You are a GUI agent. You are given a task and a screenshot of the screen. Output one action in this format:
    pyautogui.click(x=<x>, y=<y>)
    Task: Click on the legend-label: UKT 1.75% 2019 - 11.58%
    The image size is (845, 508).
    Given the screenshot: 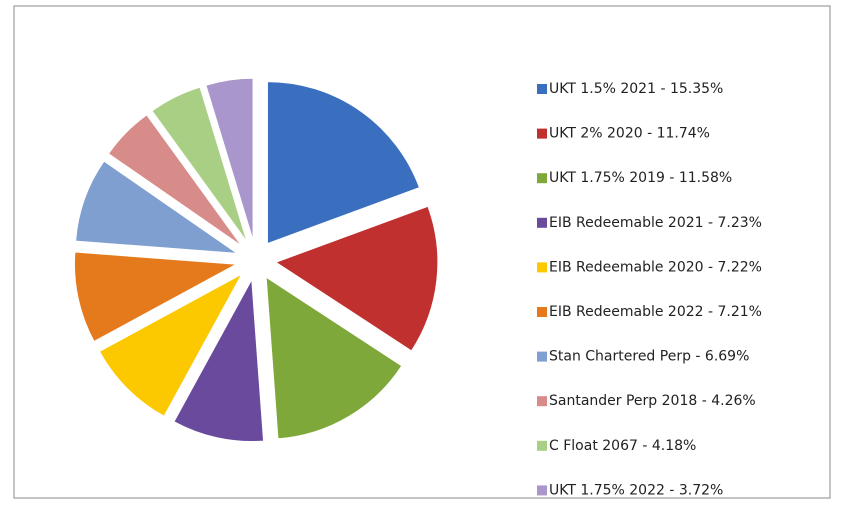 What is the action you would take?
    pyautogui.click(x=640, y=178)
    